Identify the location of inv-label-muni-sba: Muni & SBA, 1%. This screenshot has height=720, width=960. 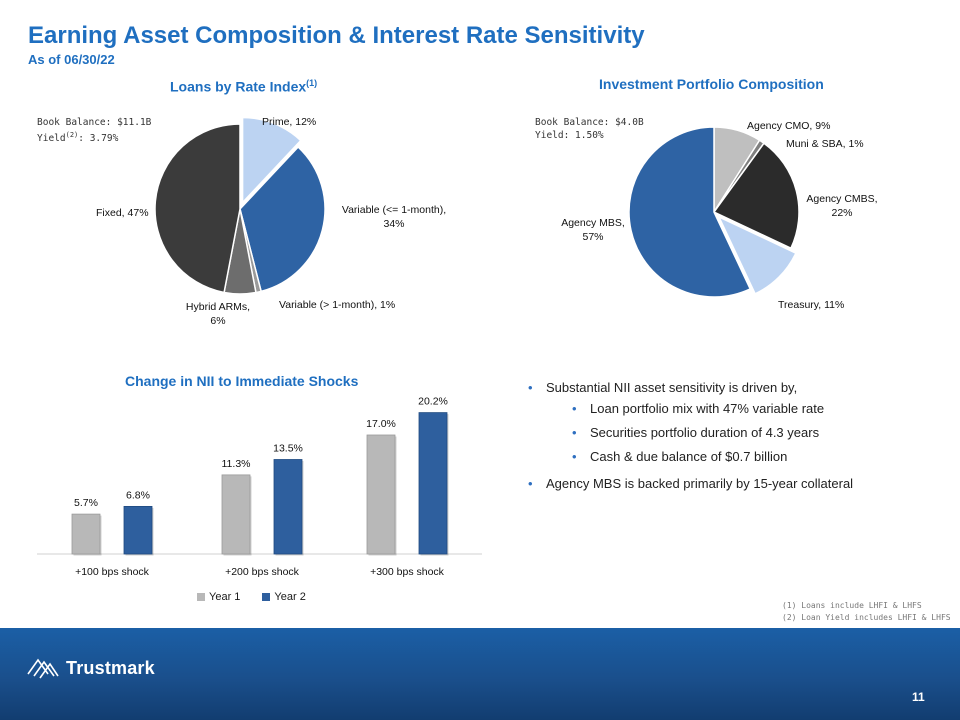
(825, 144).